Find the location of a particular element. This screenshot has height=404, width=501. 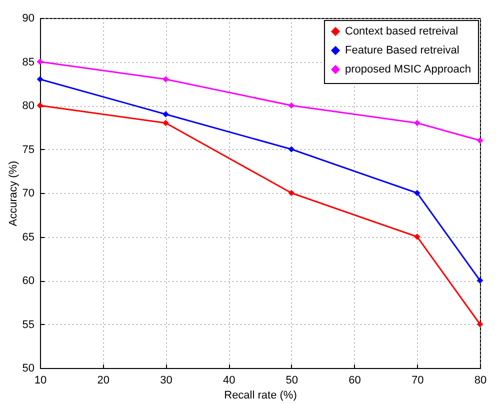

x-tick-label: 80 is located at coordinates (480, 380).